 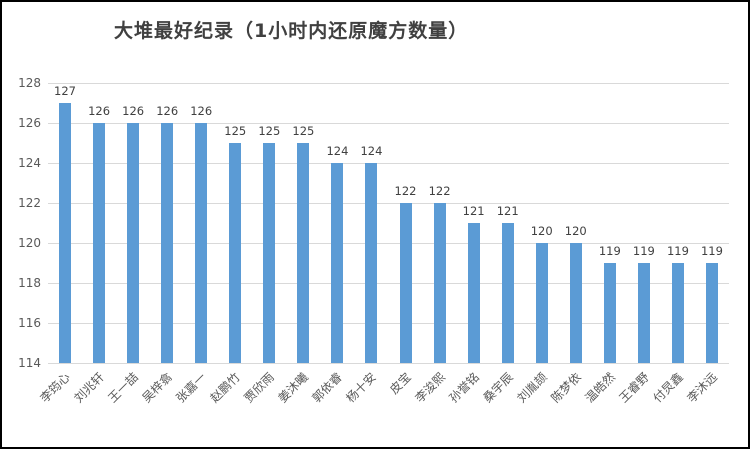 I want to click on bar-value-label: 127, so click(x=65, y=91).